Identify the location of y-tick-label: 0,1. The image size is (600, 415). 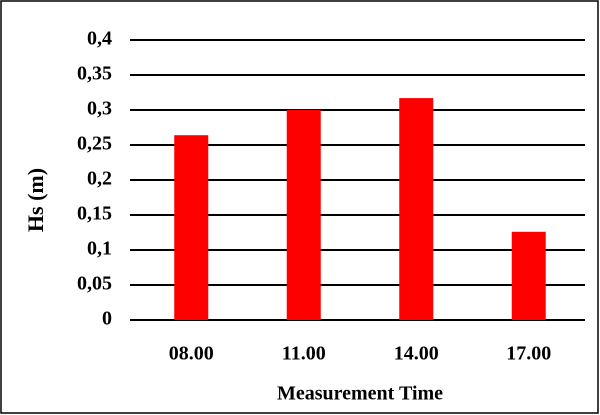
(99, 249).